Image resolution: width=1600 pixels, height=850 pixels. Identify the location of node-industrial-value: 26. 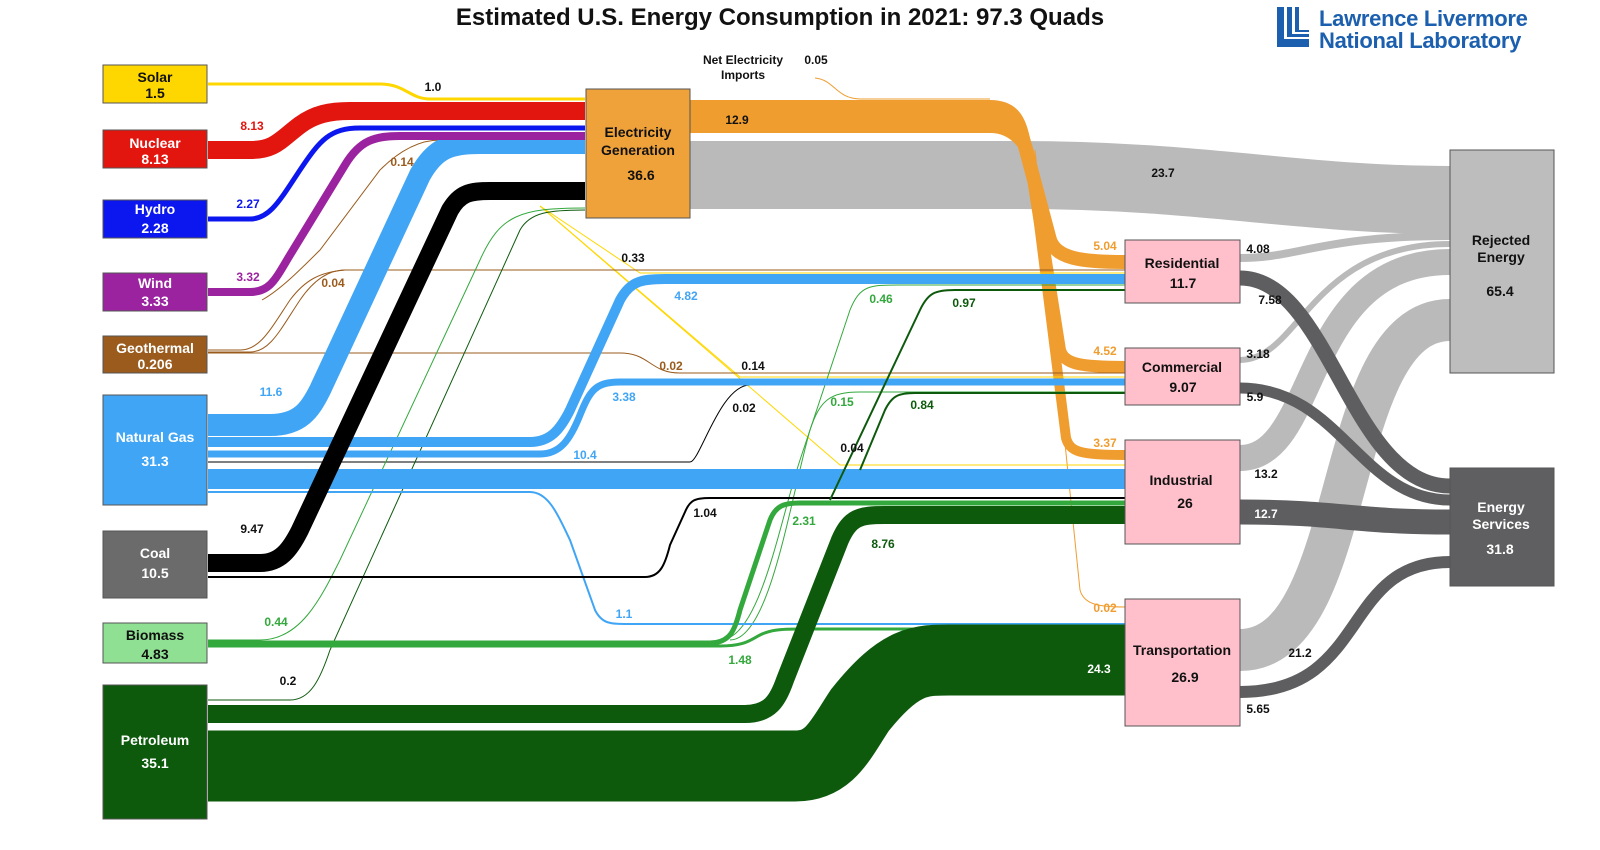
(1185, 503).